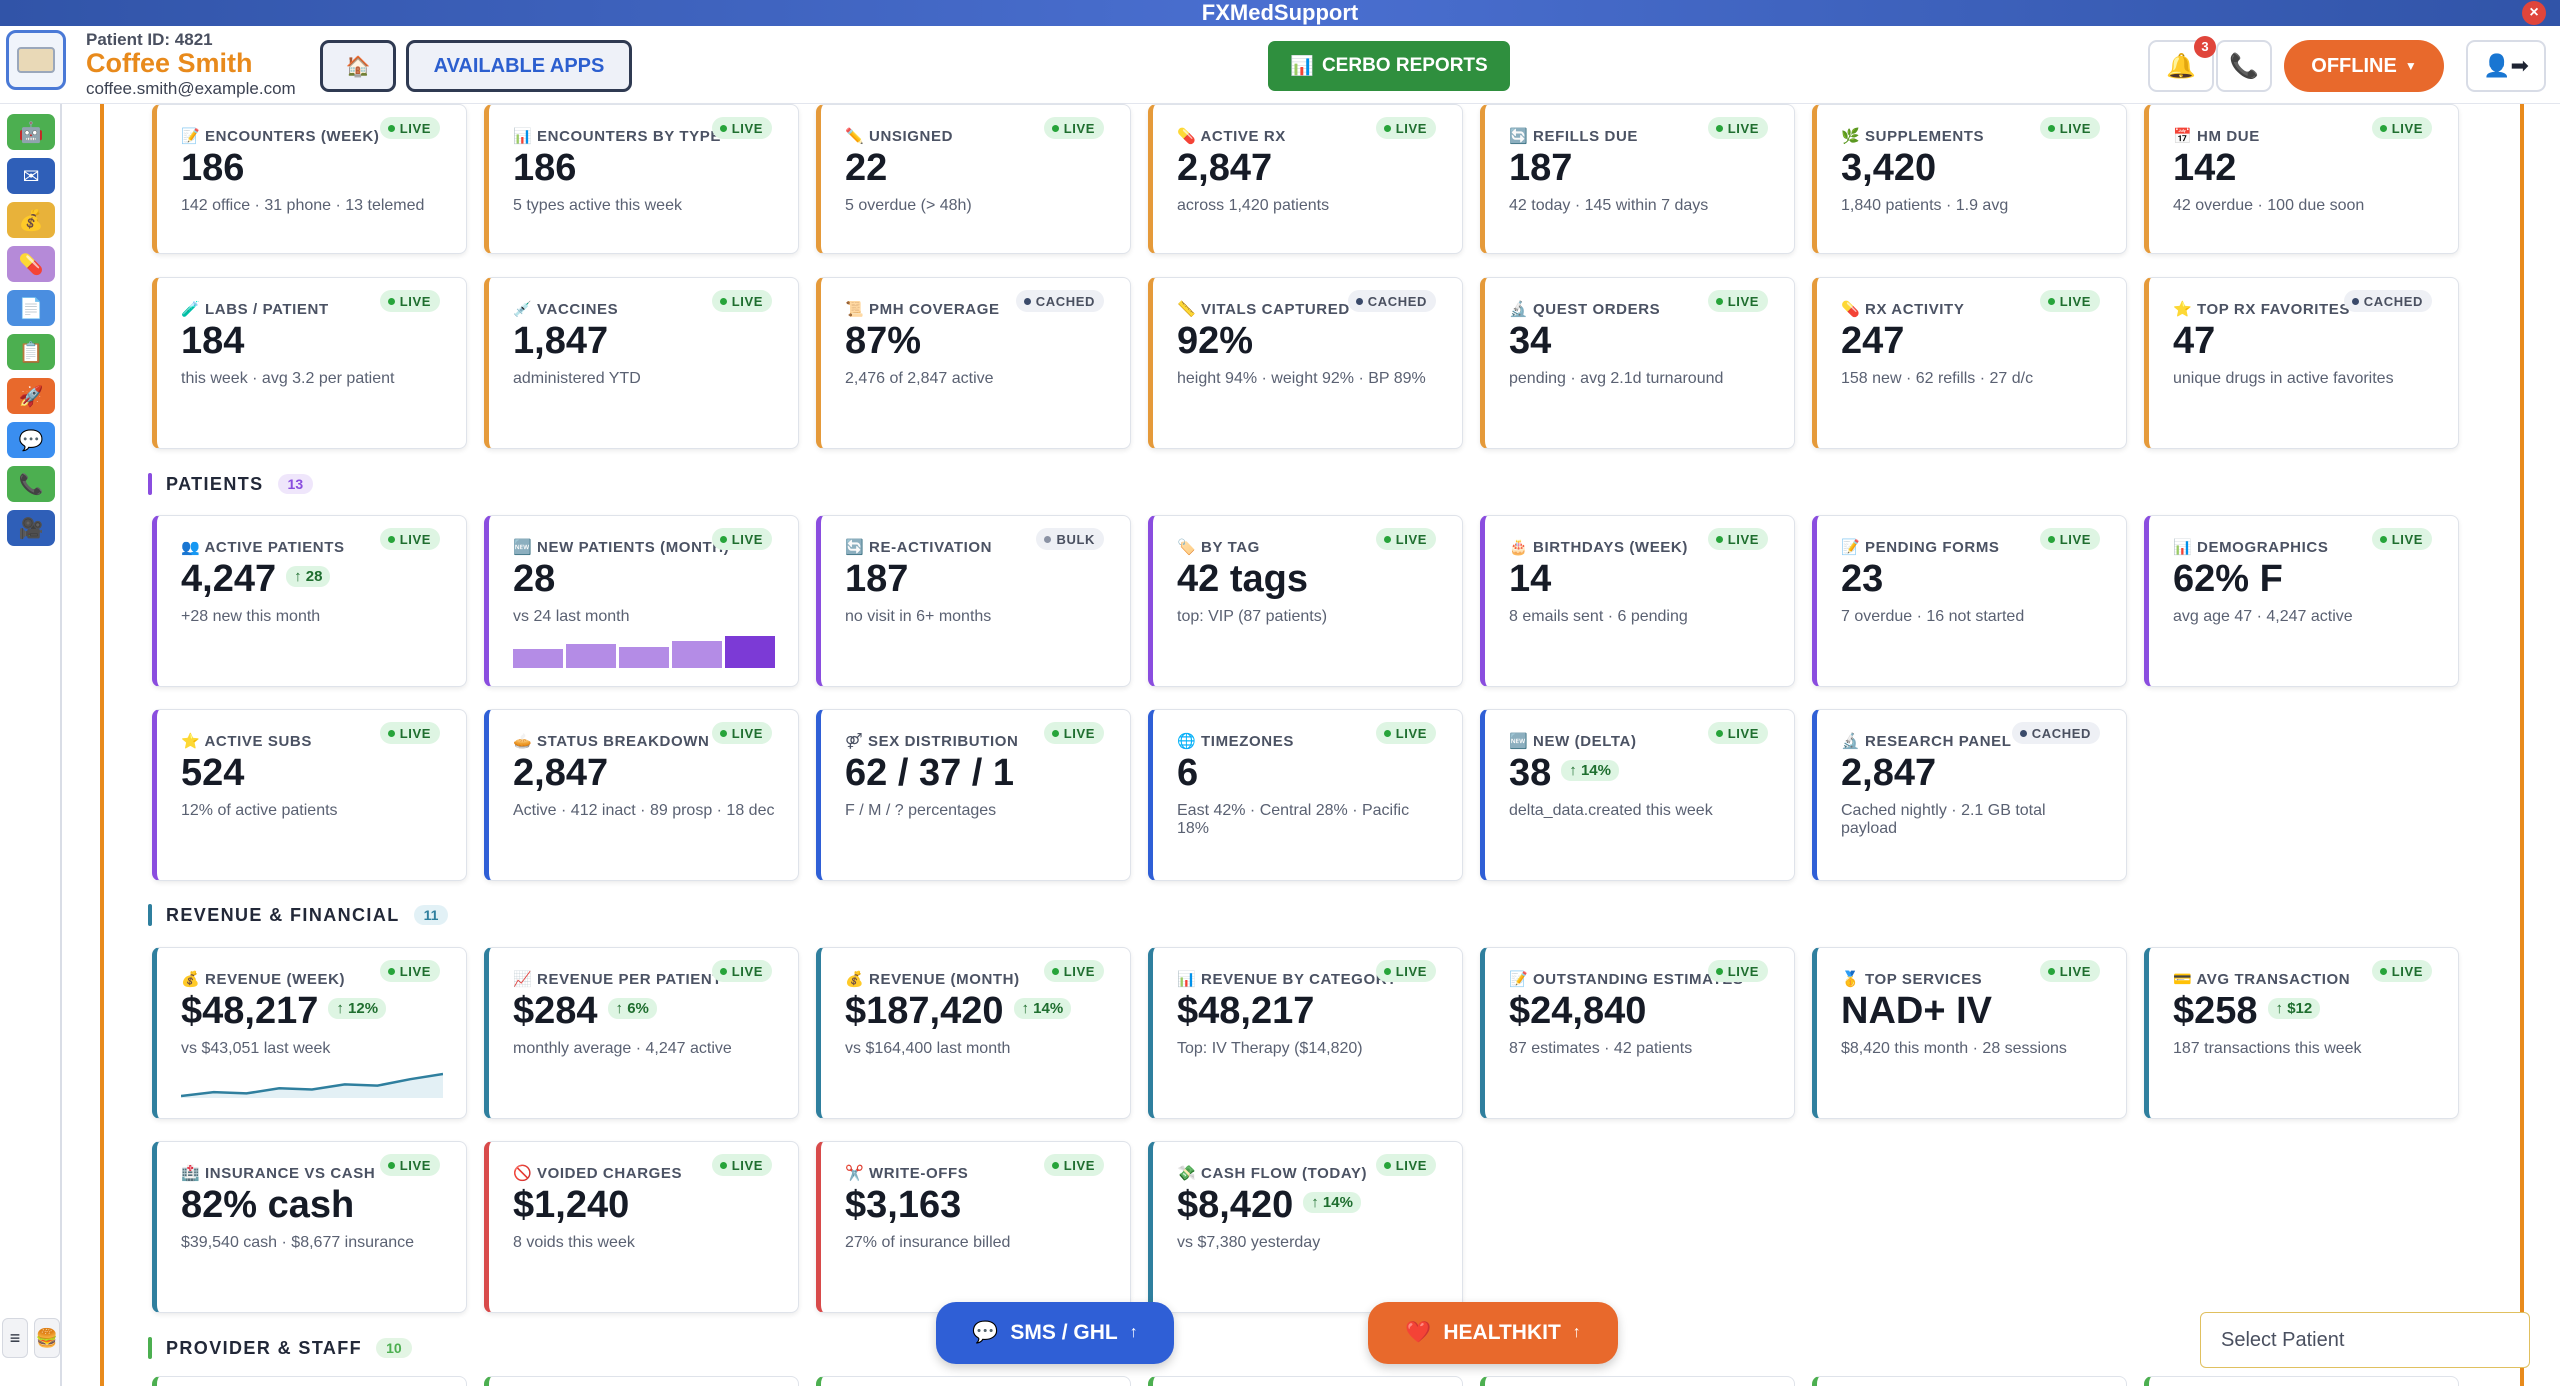 Image resolution: width=2560 pixels, height=1386 pixels. Describe the element at coordinates (31, 308) in the screenshot. I see `sidebar-item: 📄` at that location.